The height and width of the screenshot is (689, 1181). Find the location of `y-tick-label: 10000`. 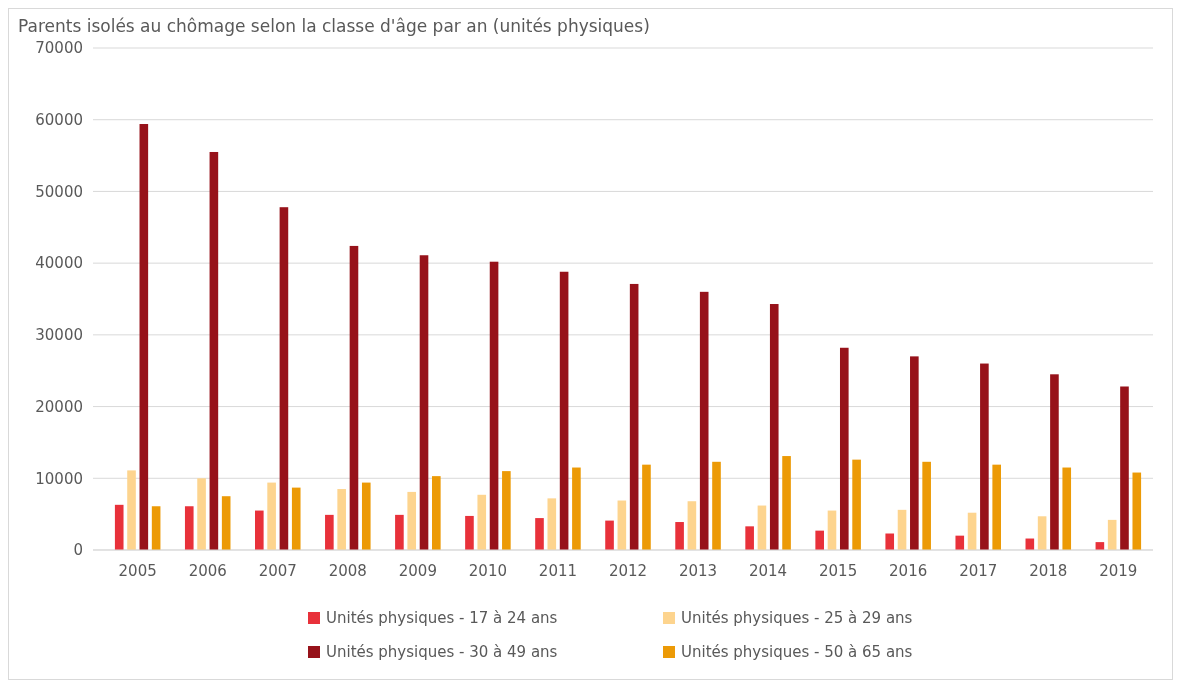

y-tick-label: 10000 is located at coordinates (59, 478).